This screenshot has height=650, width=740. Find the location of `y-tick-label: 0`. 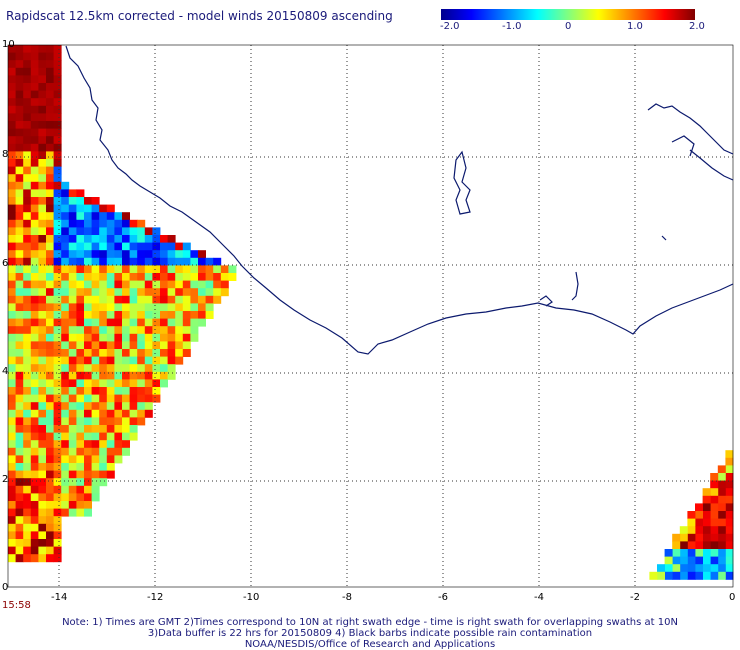

y-tick-label: 0 is located at coordinates (5, 587).